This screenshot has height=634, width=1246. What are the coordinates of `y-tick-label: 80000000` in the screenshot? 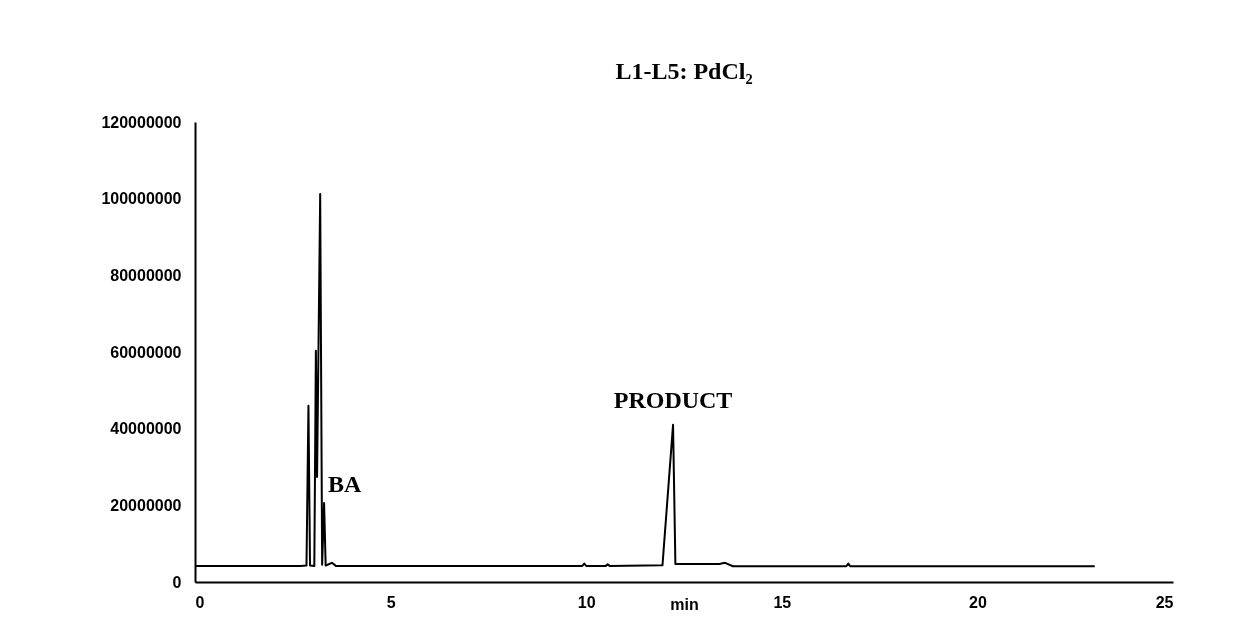 It's located at (146, 275).